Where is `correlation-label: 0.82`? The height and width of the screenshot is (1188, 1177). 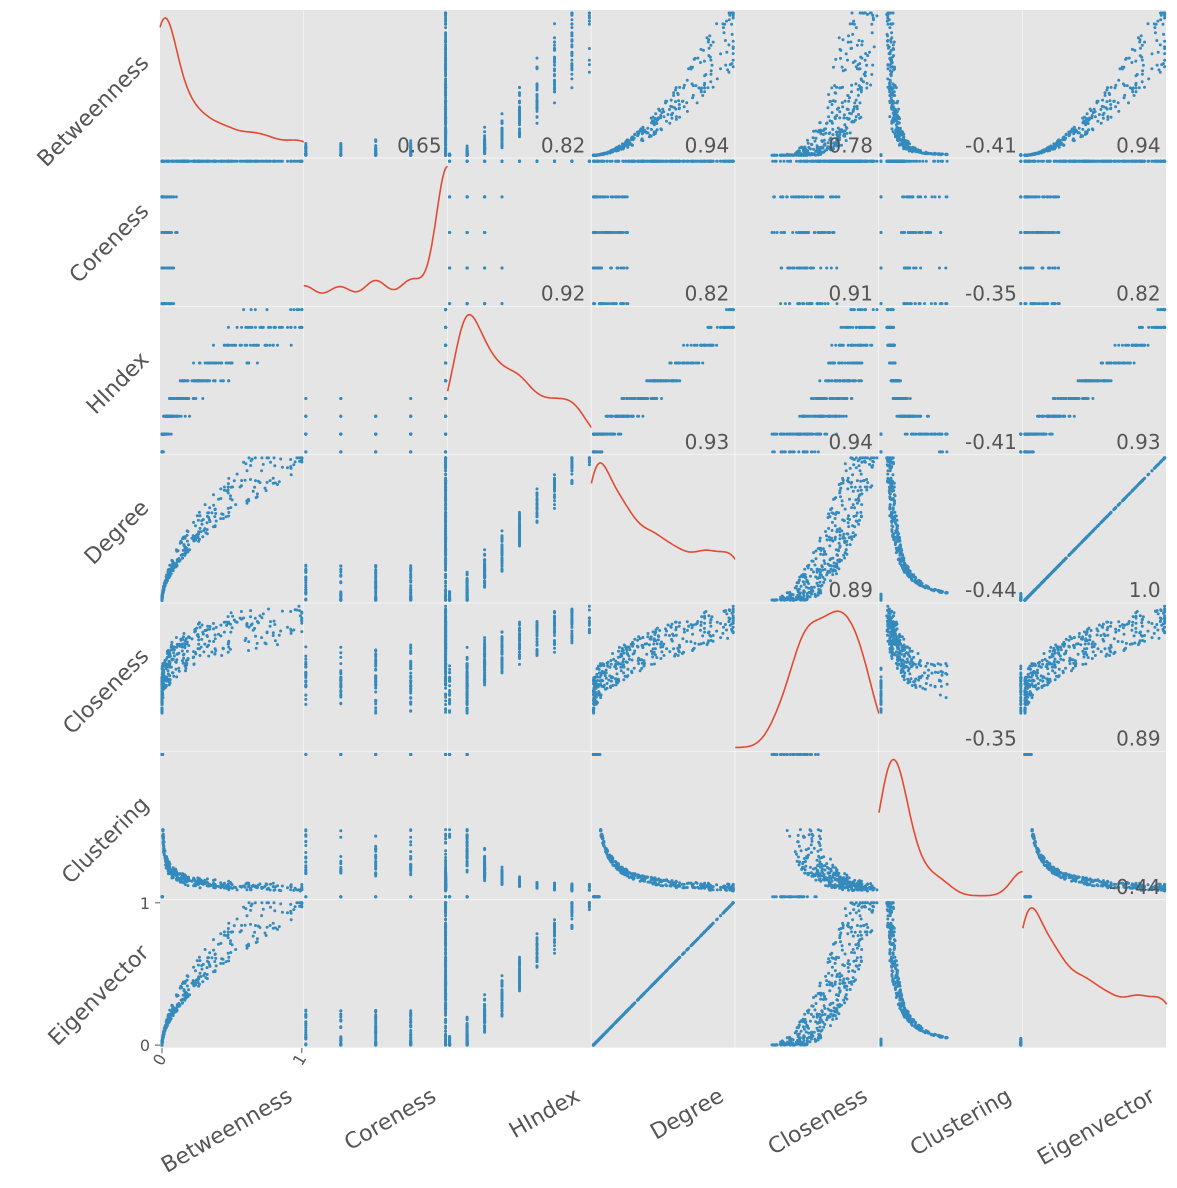 correlation-label: 0.82 is located at coordinates (563, 145).